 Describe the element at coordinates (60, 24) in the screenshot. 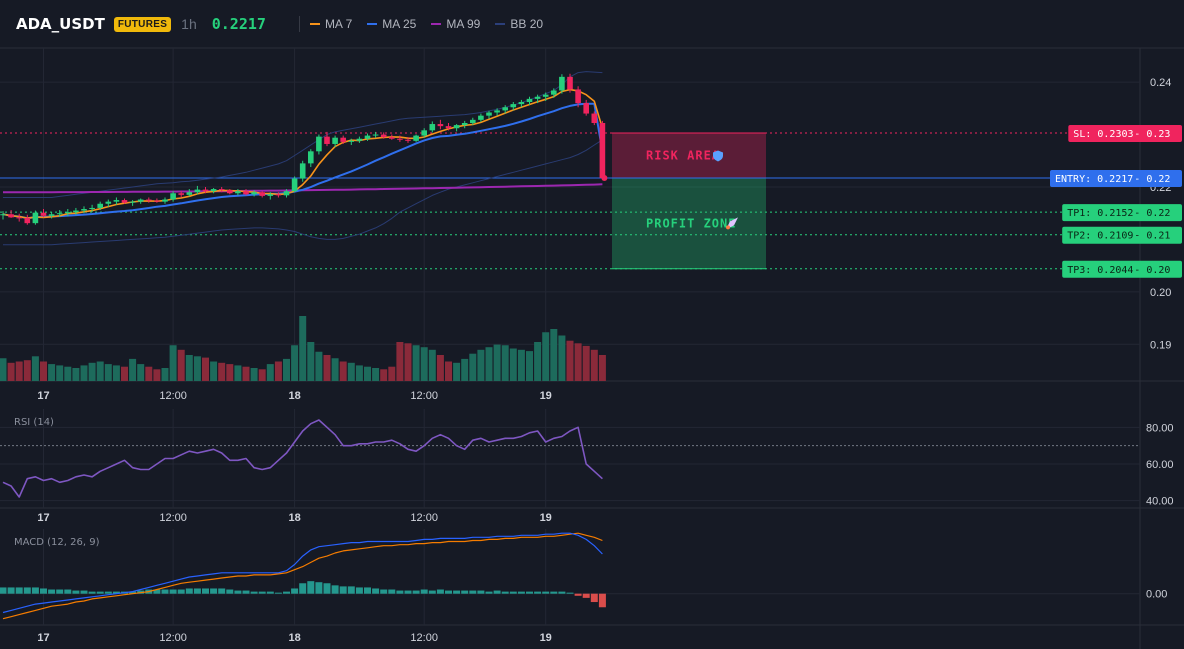

I see `symbol-name: ADA_USDT` at that location.